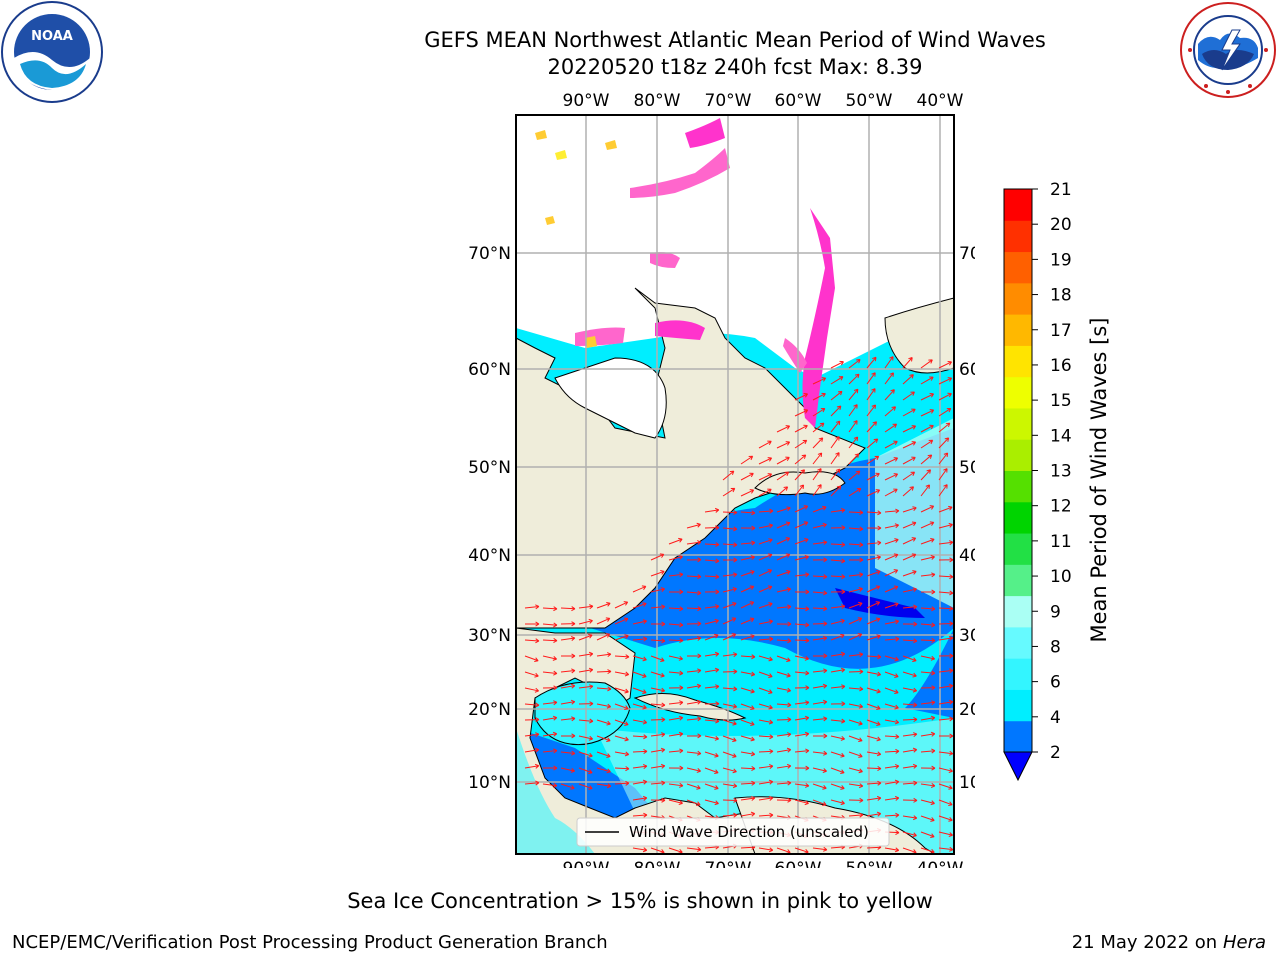 Image resolution: width=1280 pixels, height=960 pixels. What do you see at coordinates (735, 67) in the screenshot?
I see `map-subtitle: 20220520 t18z 240h fcst Max: 8.39` at bounding box center [735, 67].